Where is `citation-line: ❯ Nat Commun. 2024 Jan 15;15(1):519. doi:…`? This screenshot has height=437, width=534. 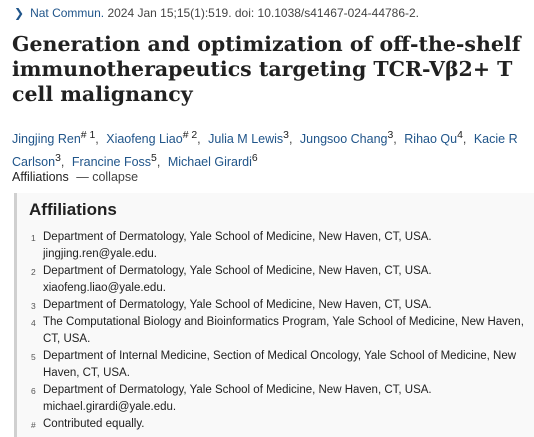
citation-line: ❯ Nat Commun. 2024 Jan 15;15(1):519. doi:… is located at coordinates (216, 13).